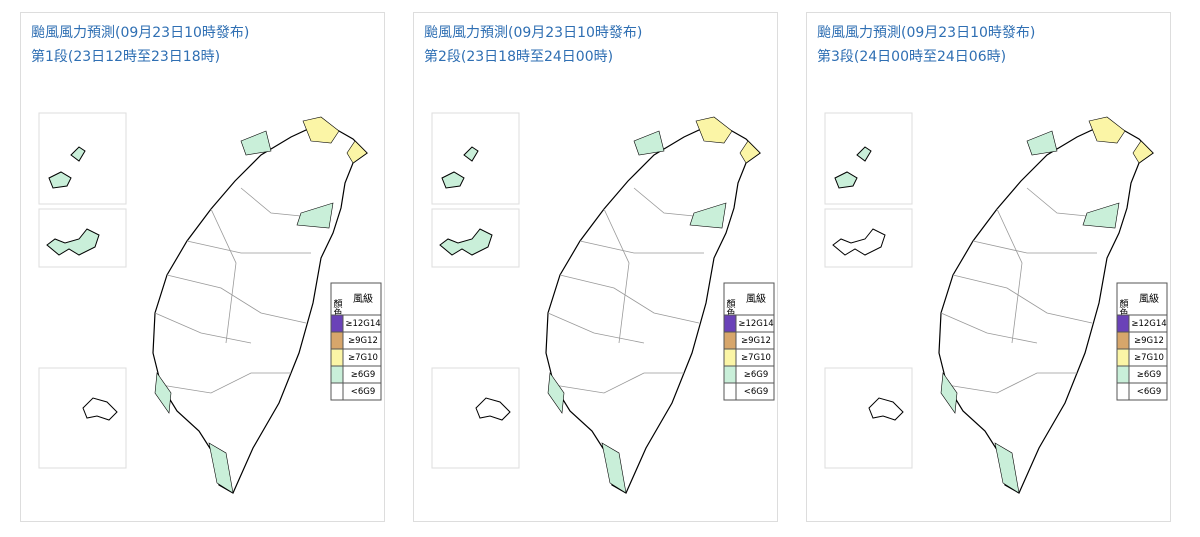 The height and width of the screenshot is (537, 1200). What do you see at coordinates (125, 56) in the screenshot?
I see `panel-subtitle: 第1段(23日12時至23日18時)` at bounding box center [125, 56].